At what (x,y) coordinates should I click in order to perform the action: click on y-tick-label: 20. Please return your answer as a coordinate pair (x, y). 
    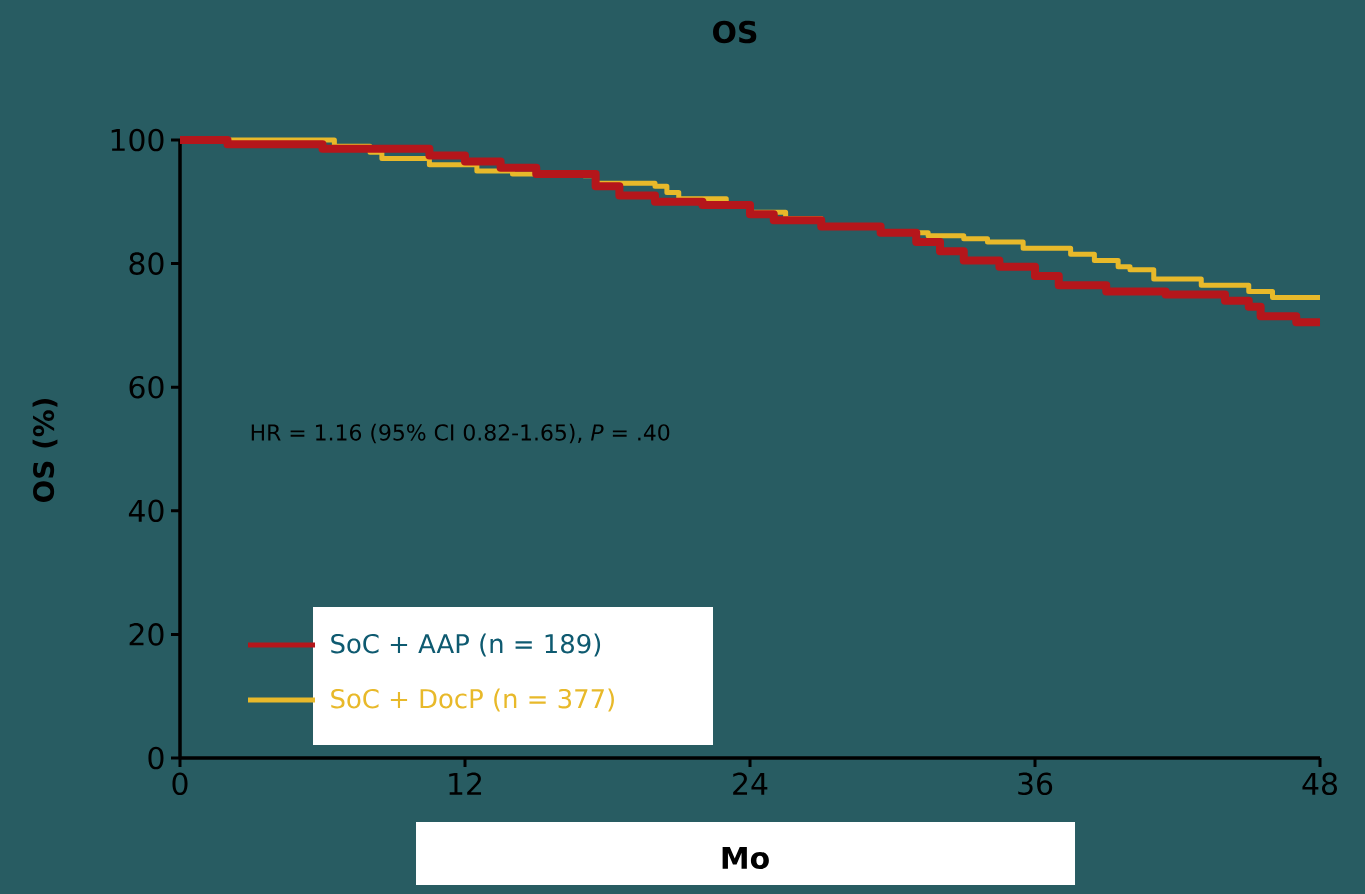
    Looking at the image, I should click on (146, 634).